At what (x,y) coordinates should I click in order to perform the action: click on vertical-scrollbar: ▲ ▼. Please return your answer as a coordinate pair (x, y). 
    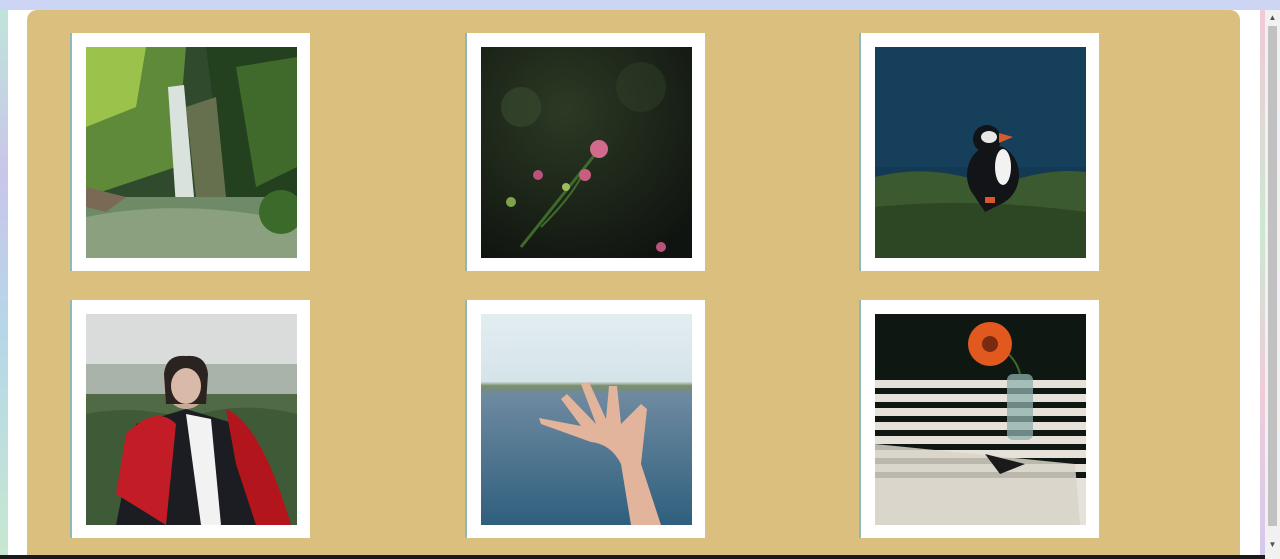
    Looking at the image, I should click on (1272, 284).